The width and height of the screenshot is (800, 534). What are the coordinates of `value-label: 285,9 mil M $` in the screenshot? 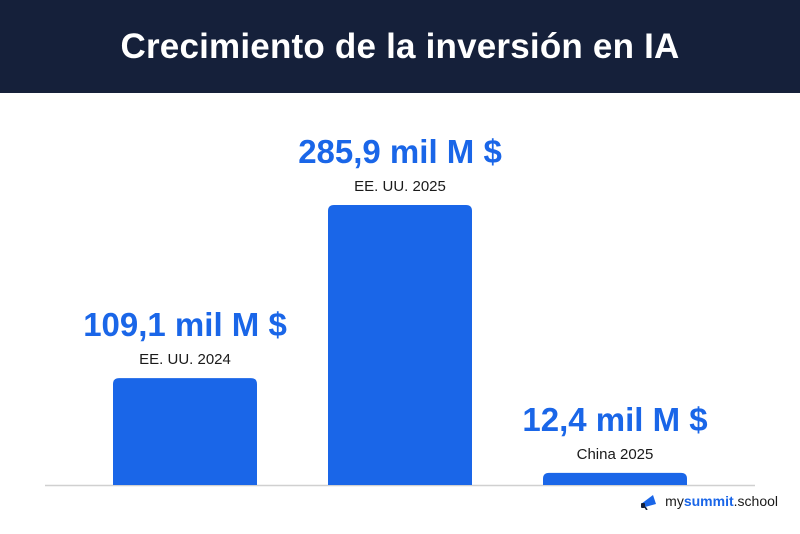 It's located at (400, 151).